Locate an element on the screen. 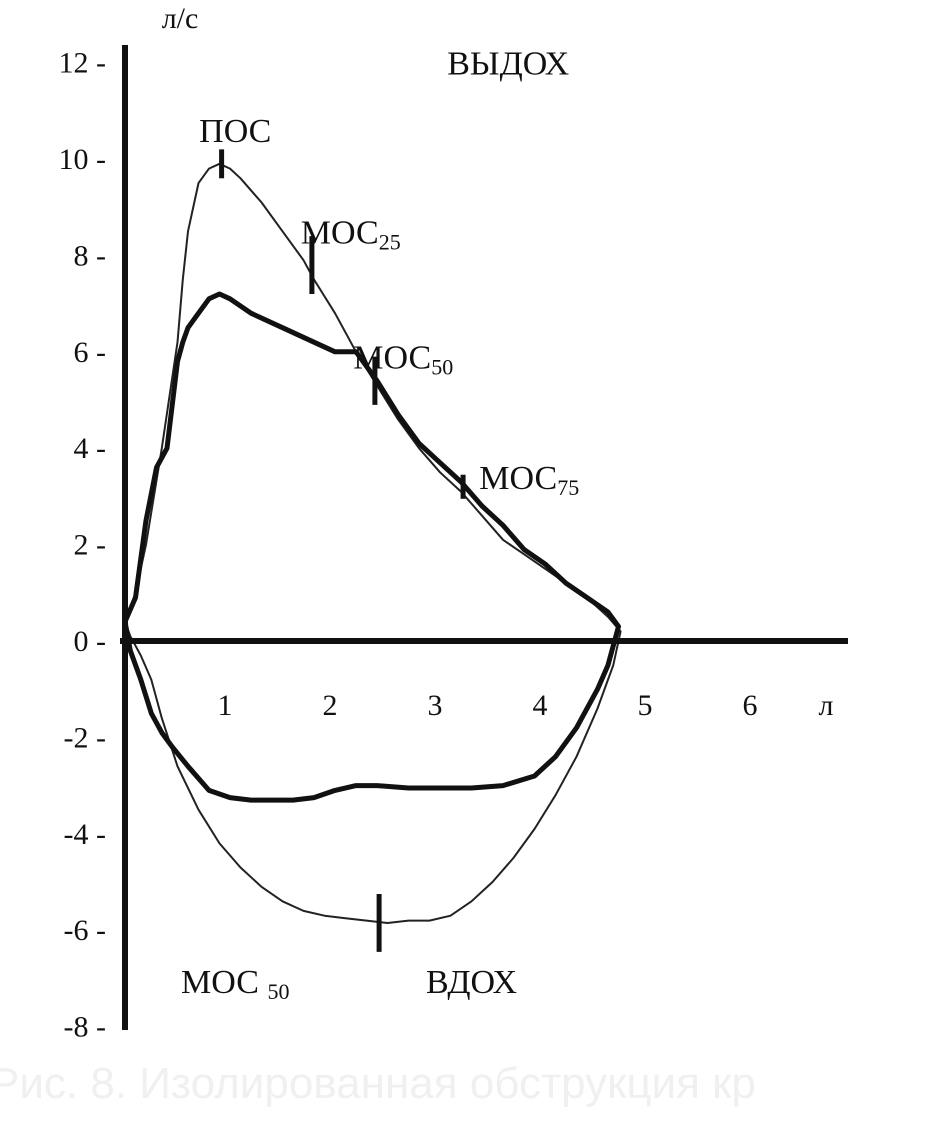  x-tick-label: 6 is located at coordinates (750, 705).